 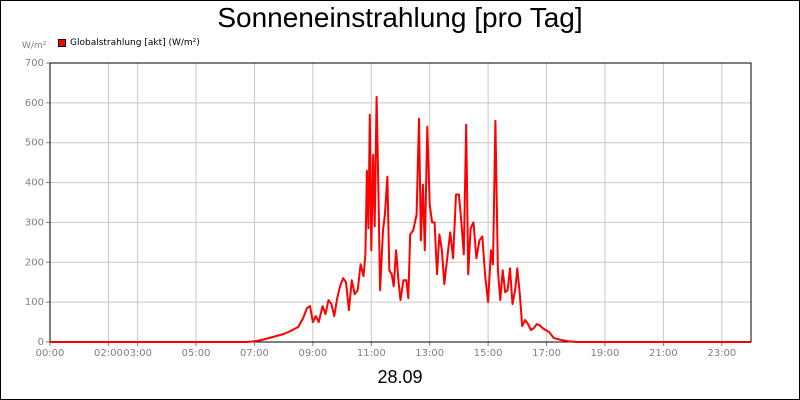 I want to click on legend: Globalstrahlung [akt] (W/m²), so click(x=129, y=43).